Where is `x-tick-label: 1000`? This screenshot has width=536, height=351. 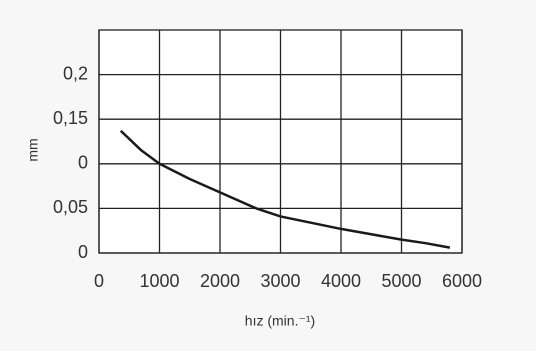 x-tick-label: 1000 is located at coordinates (159, 281).